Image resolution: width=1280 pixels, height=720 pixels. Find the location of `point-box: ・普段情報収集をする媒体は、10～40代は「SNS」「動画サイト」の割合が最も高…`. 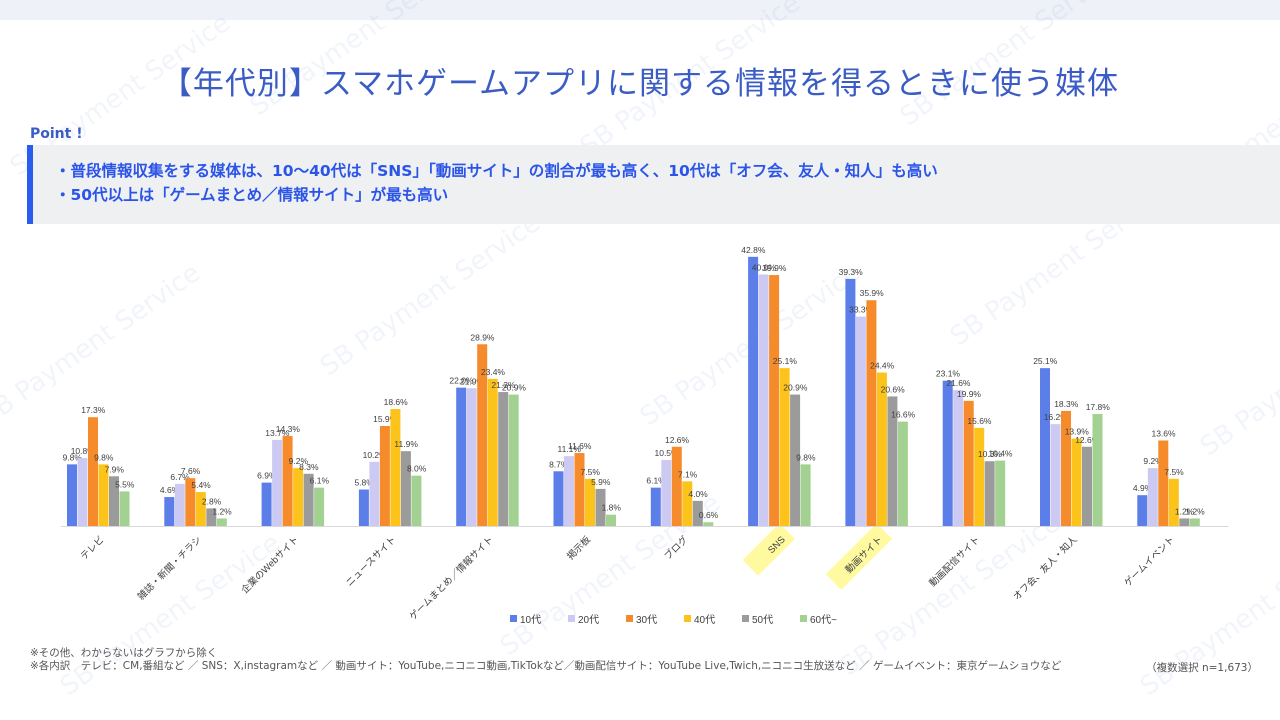

point-box: ・普段情報収集をする媒体は、10～40代は「SNS」「動画サイト」の割合が最も高… is located at coordinates (653, 184).